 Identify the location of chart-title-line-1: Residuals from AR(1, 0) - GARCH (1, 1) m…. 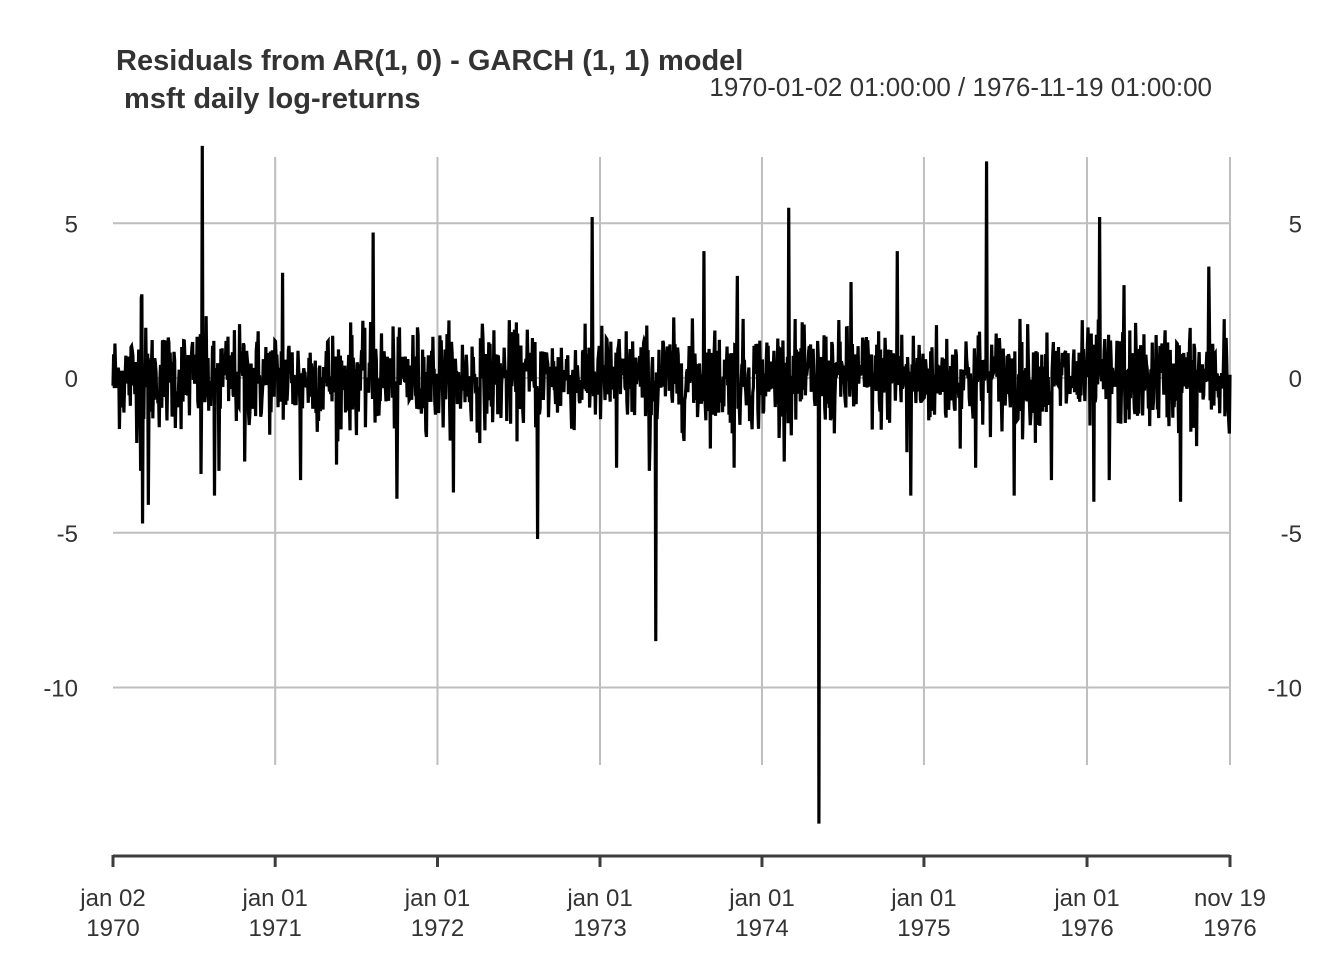
(429, 61).